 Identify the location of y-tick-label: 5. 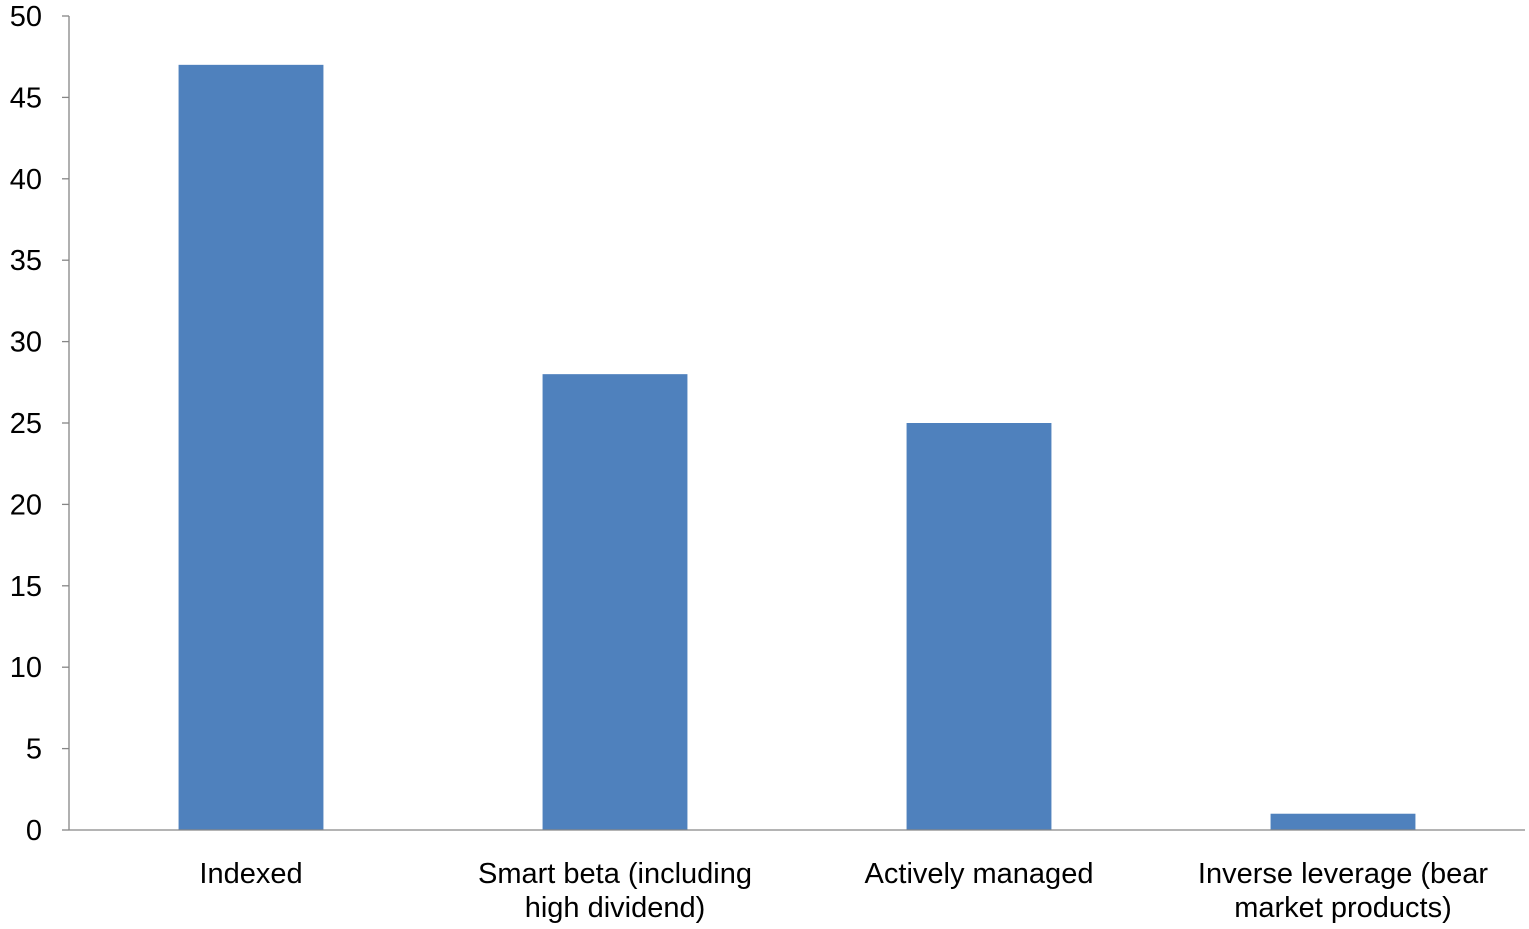
(34, 750).